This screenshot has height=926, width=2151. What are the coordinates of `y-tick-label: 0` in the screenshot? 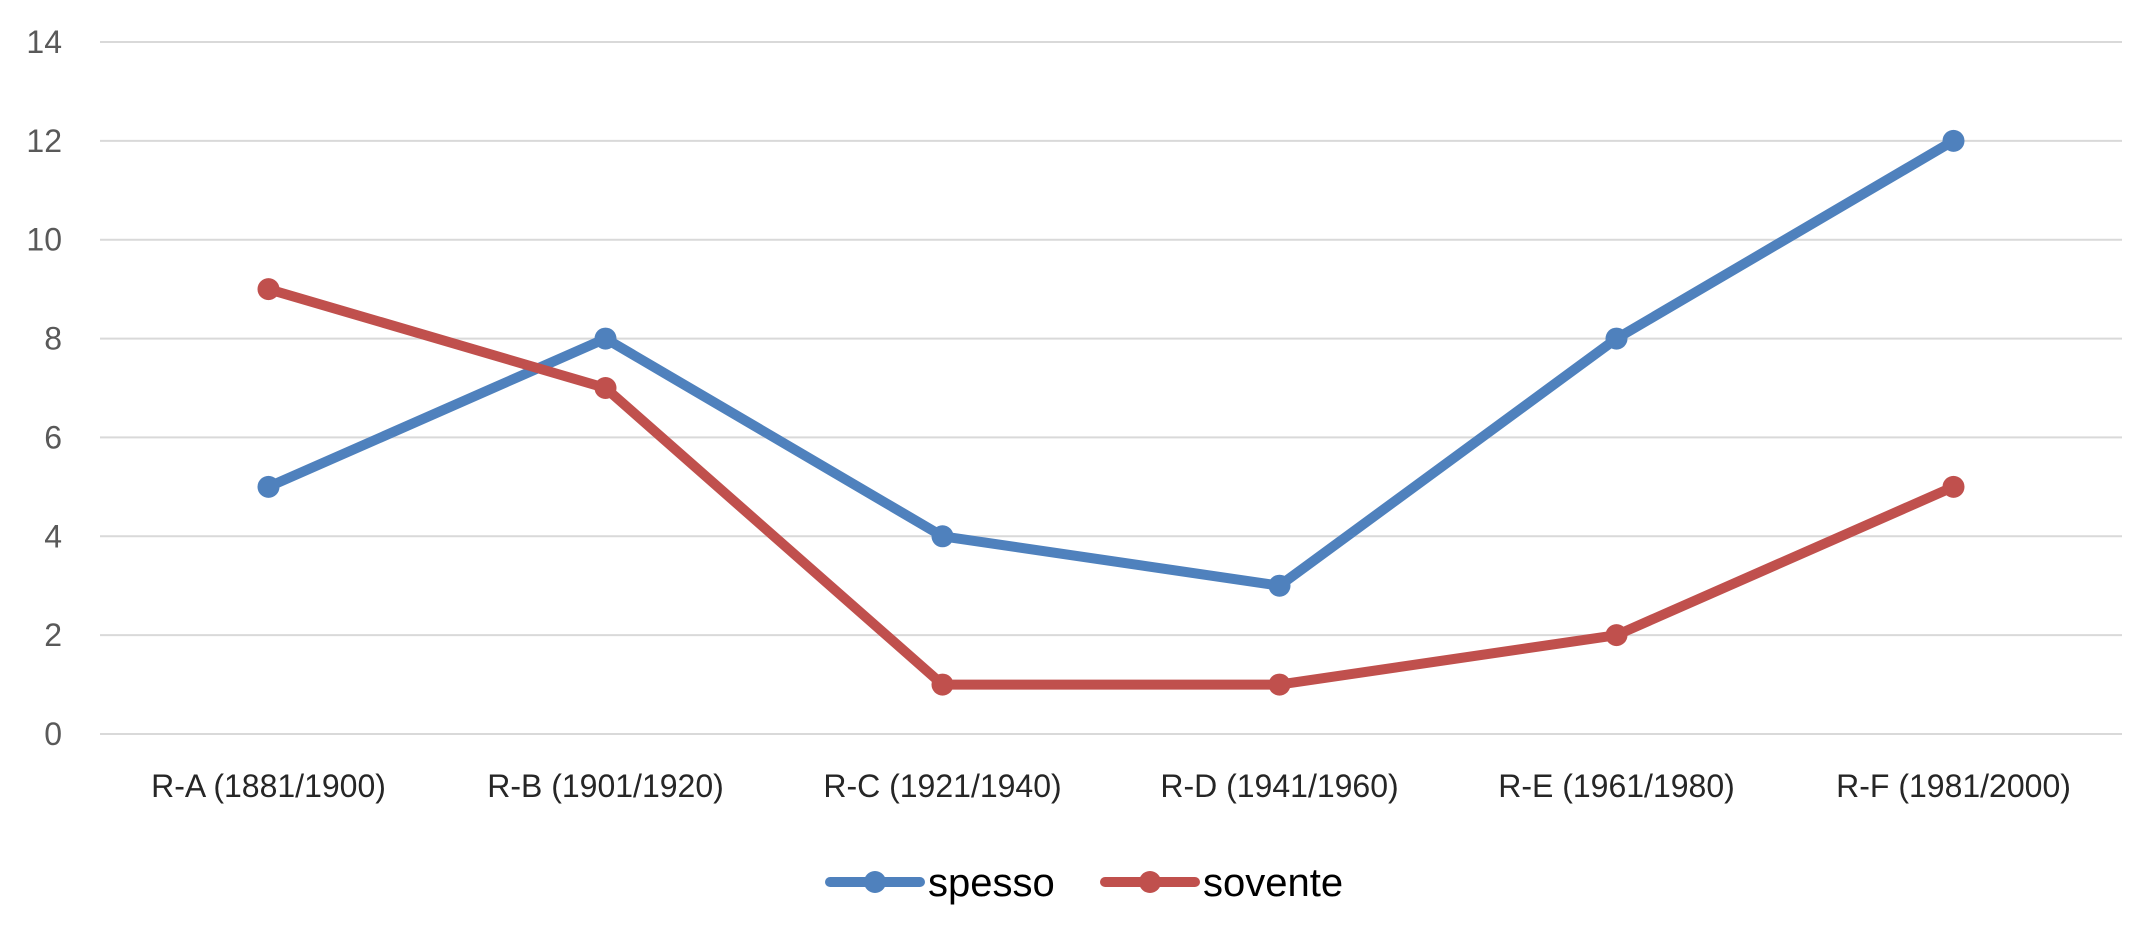 It's located at (53, 734).